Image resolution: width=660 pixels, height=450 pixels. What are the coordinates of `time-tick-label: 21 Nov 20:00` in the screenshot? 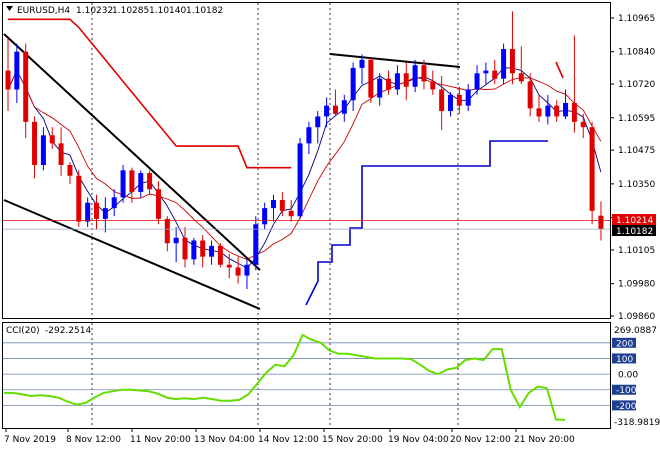 It's located at (544, 440).